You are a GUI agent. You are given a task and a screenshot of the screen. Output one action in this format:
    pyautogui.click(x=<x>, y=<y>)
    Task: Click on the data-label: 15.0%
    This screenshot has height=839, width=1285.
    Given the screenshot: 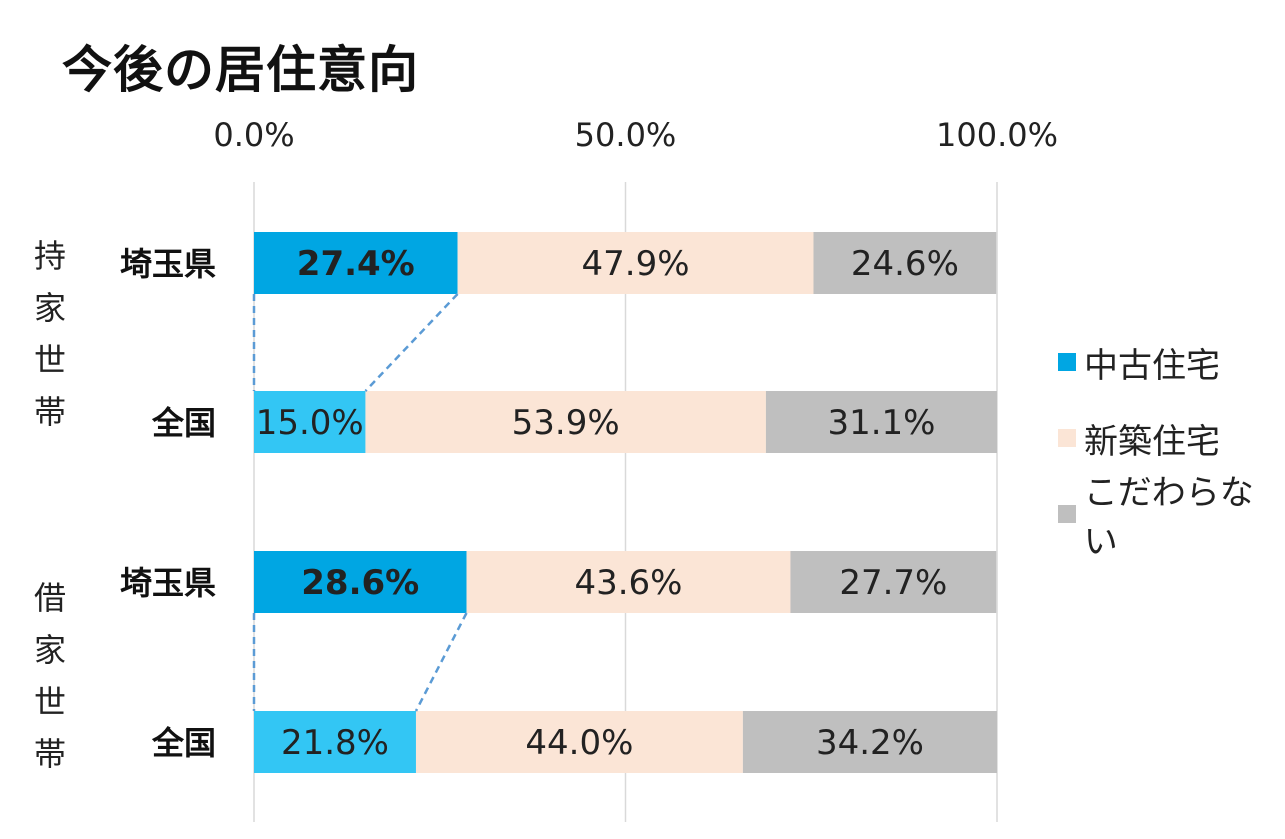 What is the action you would take?
    pyautogui.click(x=310, y=423)
    